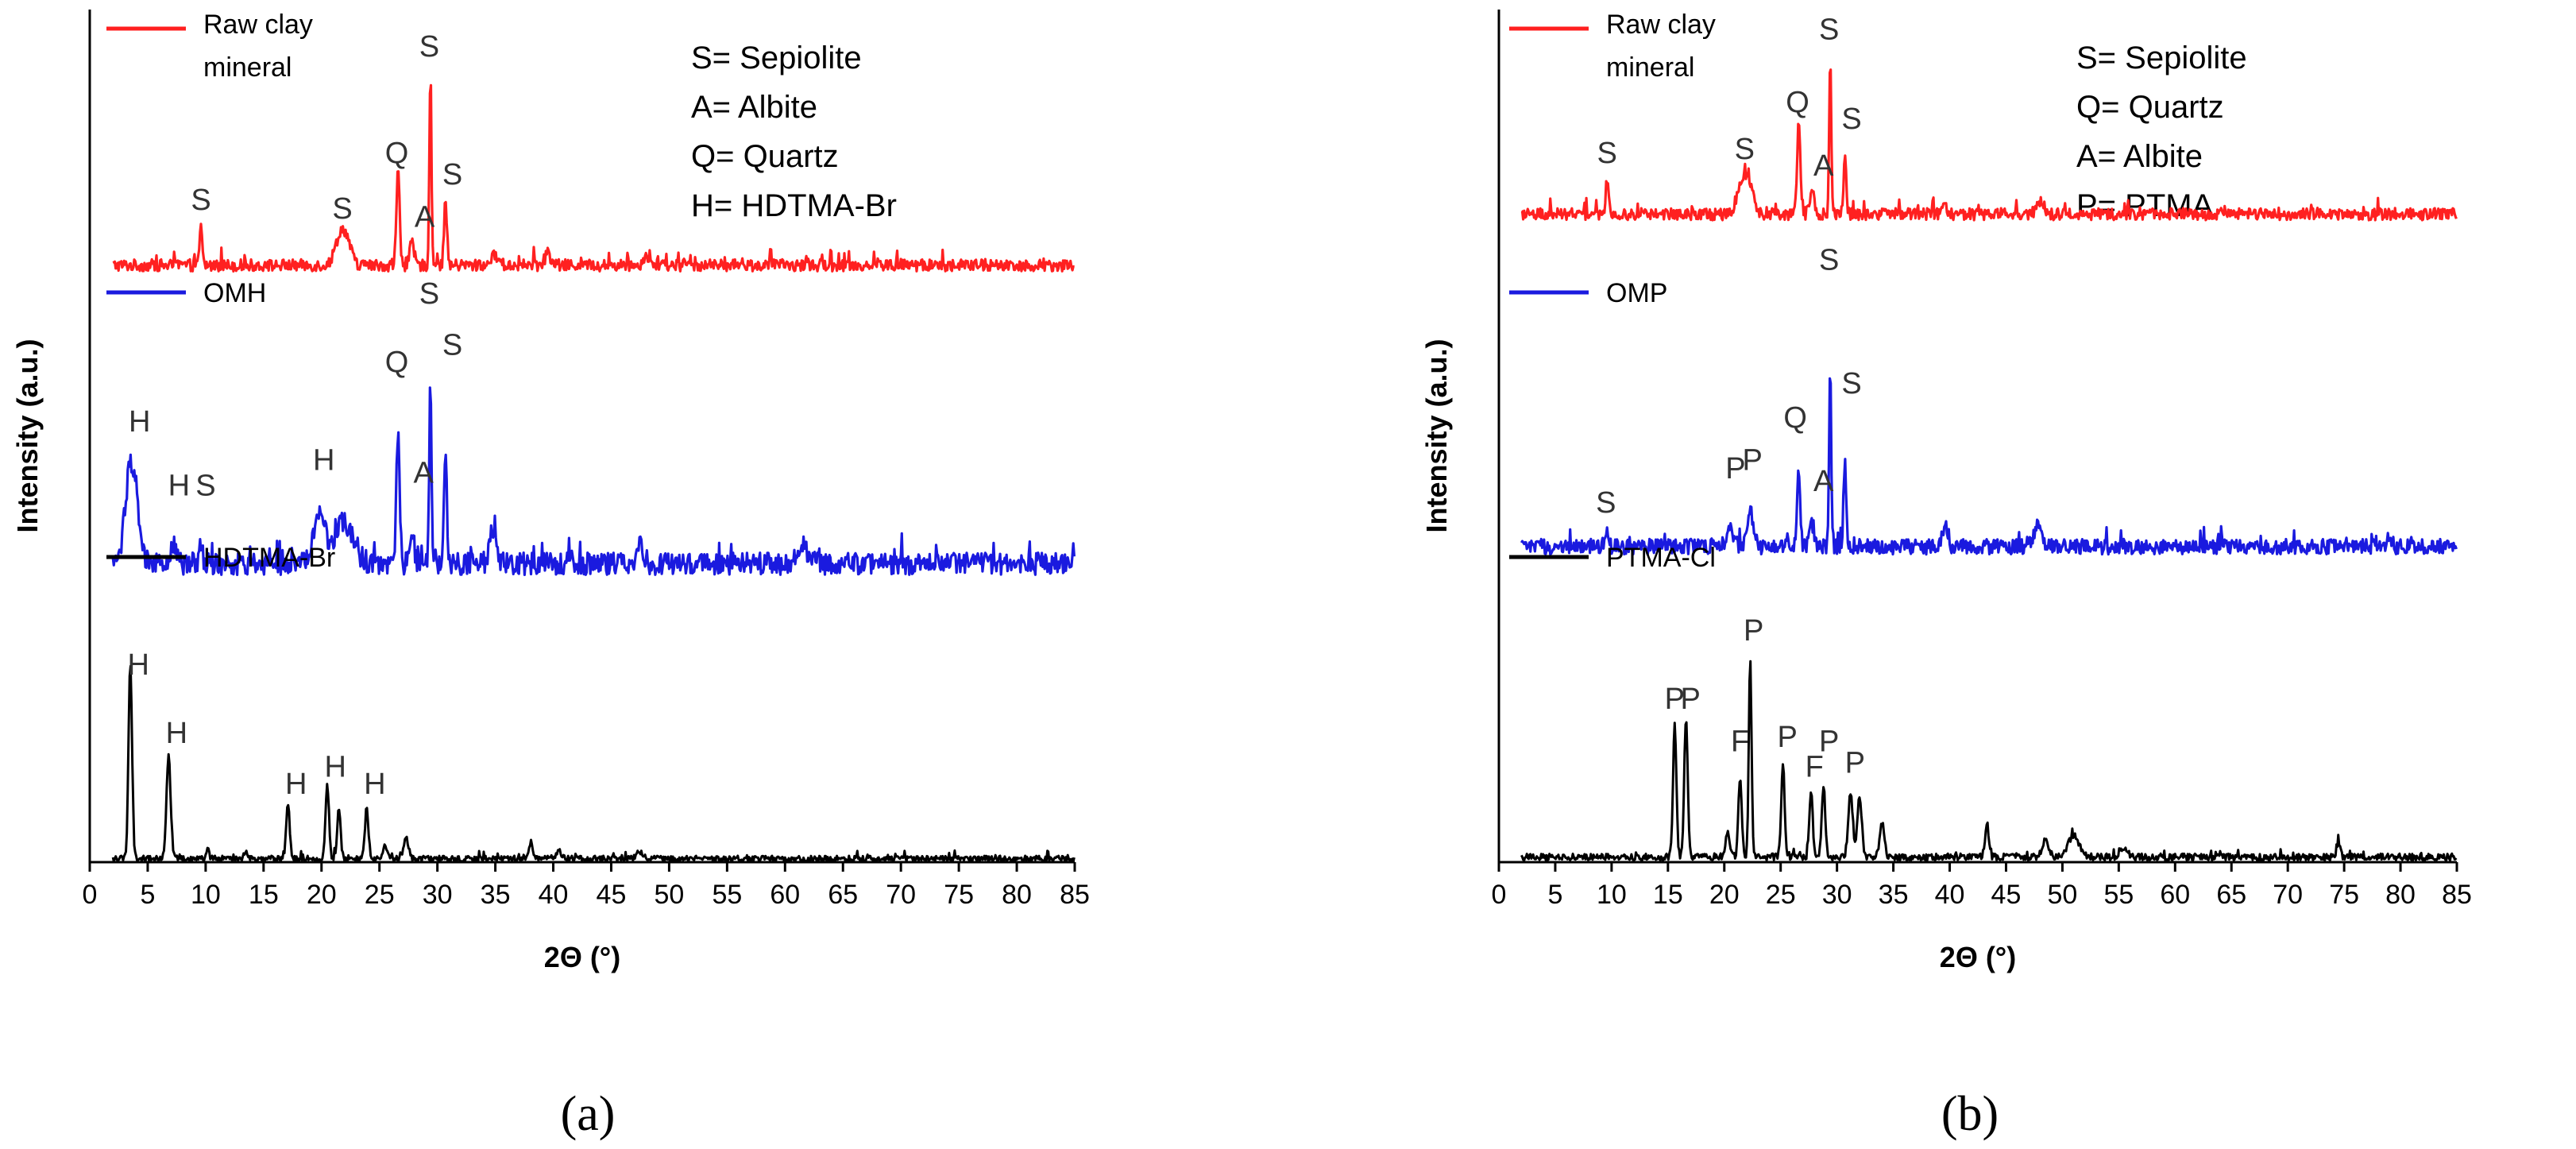 Image resolution: width=2576 pixels, height=1149 pixels. Describe the element at coordinates (1661, 558) in the screenshot. I see `legend-label: PTMA-Cl` at that location.